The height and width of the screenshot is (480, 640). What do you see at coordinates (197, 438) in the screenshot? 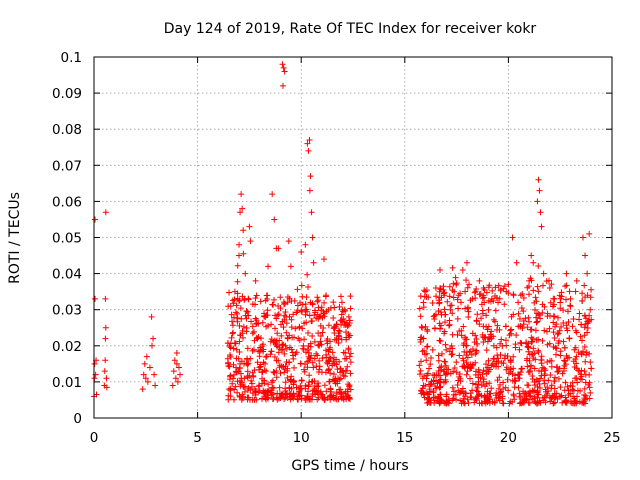
I see `x-tick-label: 5` at bounding box center [197, 438].